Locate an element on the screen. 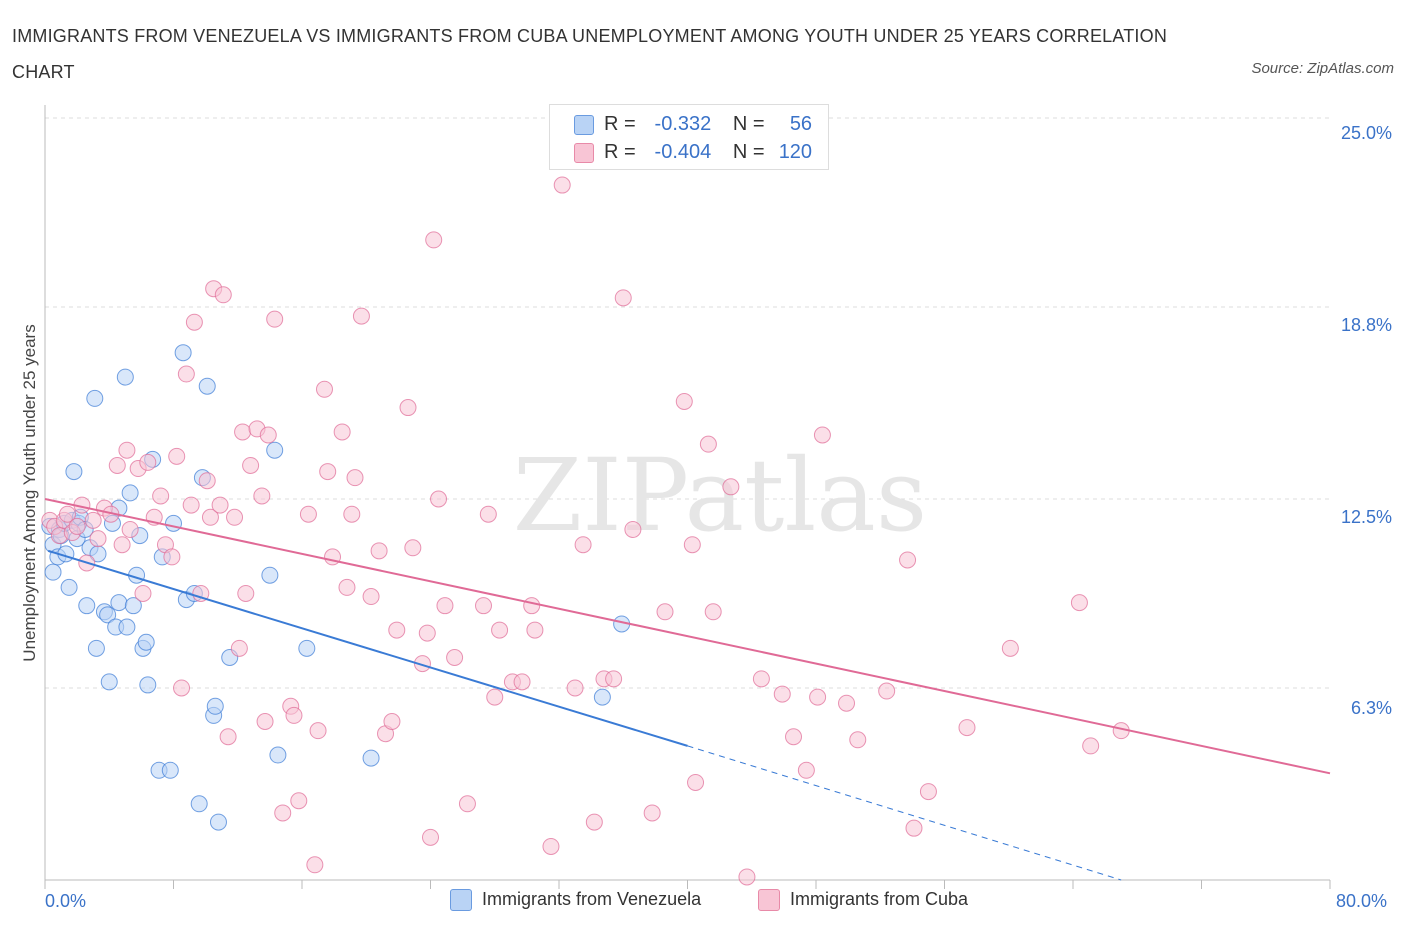 The width and height of the screenshot is (1406, 930). n-label: N = is located at coordinates (748, 152).